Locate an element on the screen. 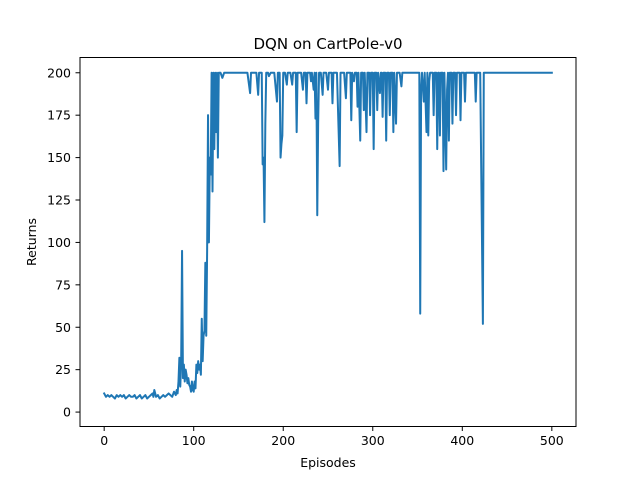 This screenshot has width=639, height=479. y-tick-label: 0 is located at coordinates (67, 412).